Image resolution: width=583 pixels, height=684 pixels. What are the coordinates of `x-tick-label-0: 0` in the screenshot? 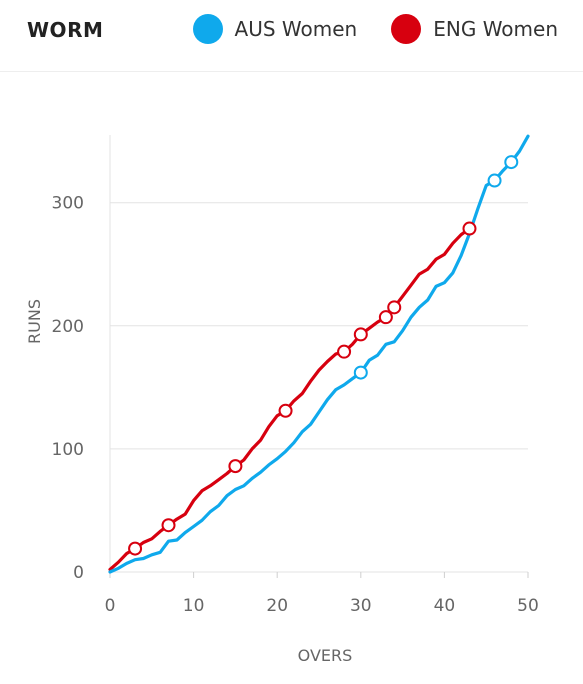 It's located at (110, 606).